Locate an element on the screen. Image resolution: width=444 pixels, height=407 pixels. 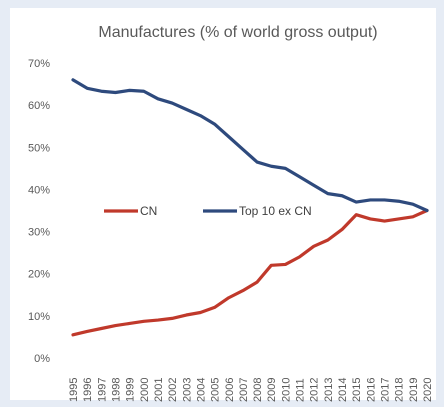
x-tick-label: 2006 is located at coordinates (230, 390).